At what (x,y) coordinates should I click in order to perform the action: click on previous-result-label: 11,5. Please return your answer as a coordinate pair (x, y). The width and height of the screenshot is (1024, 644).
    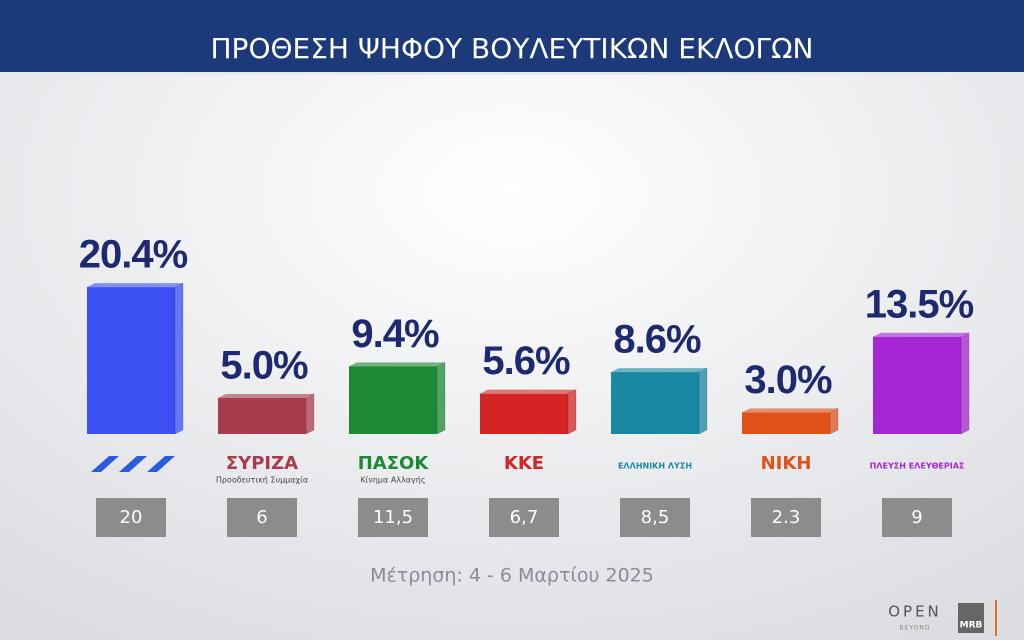
    Looking at the image, I should click on (393, 517).